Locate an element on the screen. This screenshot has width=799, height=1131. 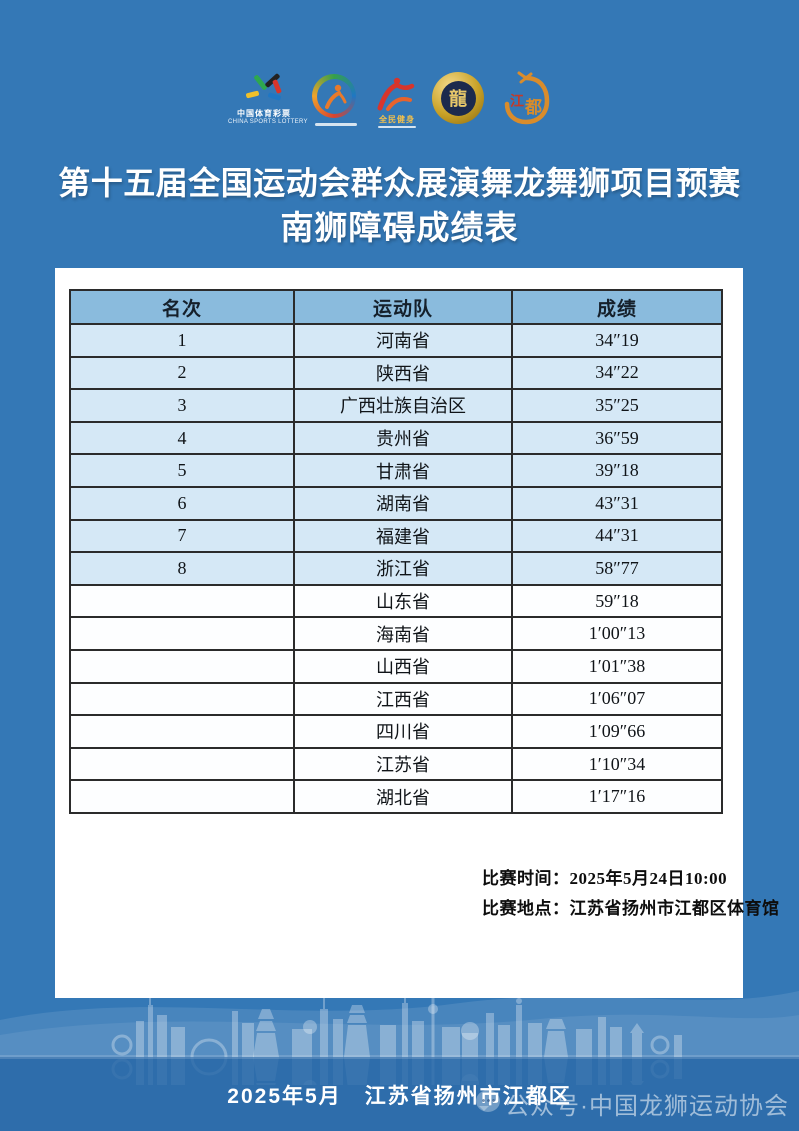
score-cell: 1′09″66 is located at coordinates (617, 731).